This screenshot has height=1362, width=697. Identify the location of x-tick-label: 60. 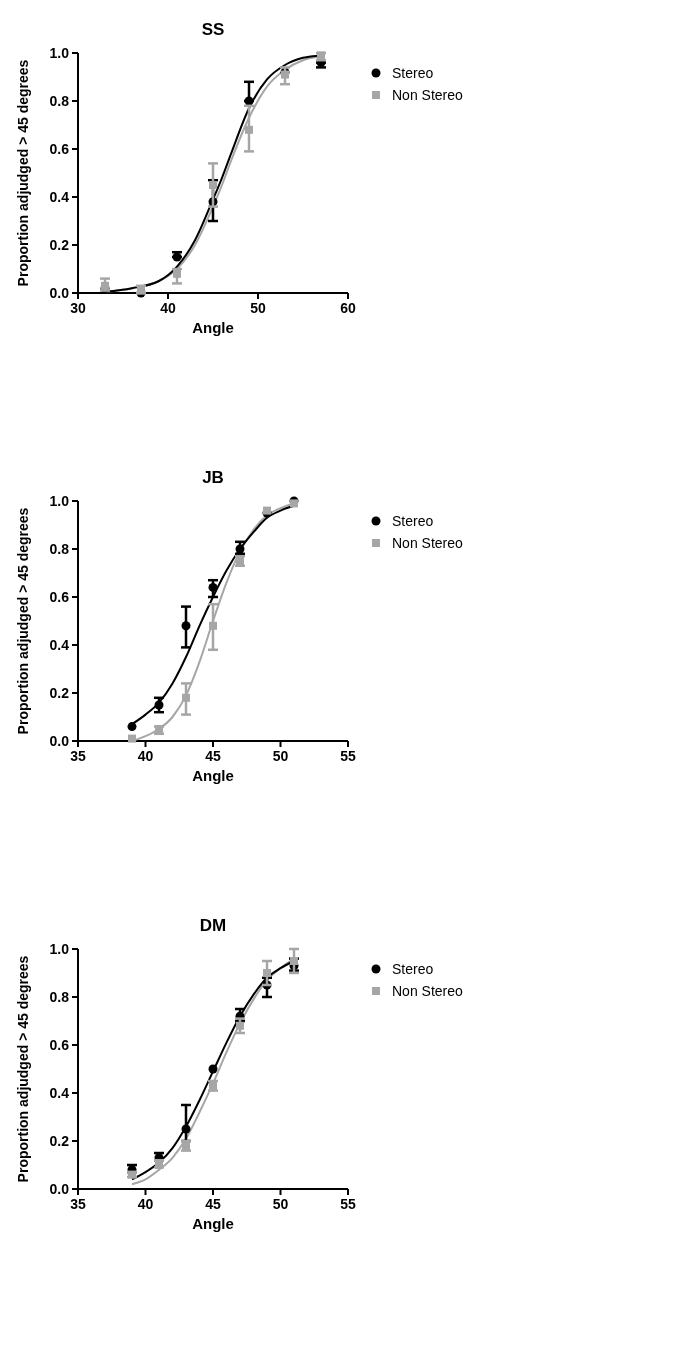
(348, 308).